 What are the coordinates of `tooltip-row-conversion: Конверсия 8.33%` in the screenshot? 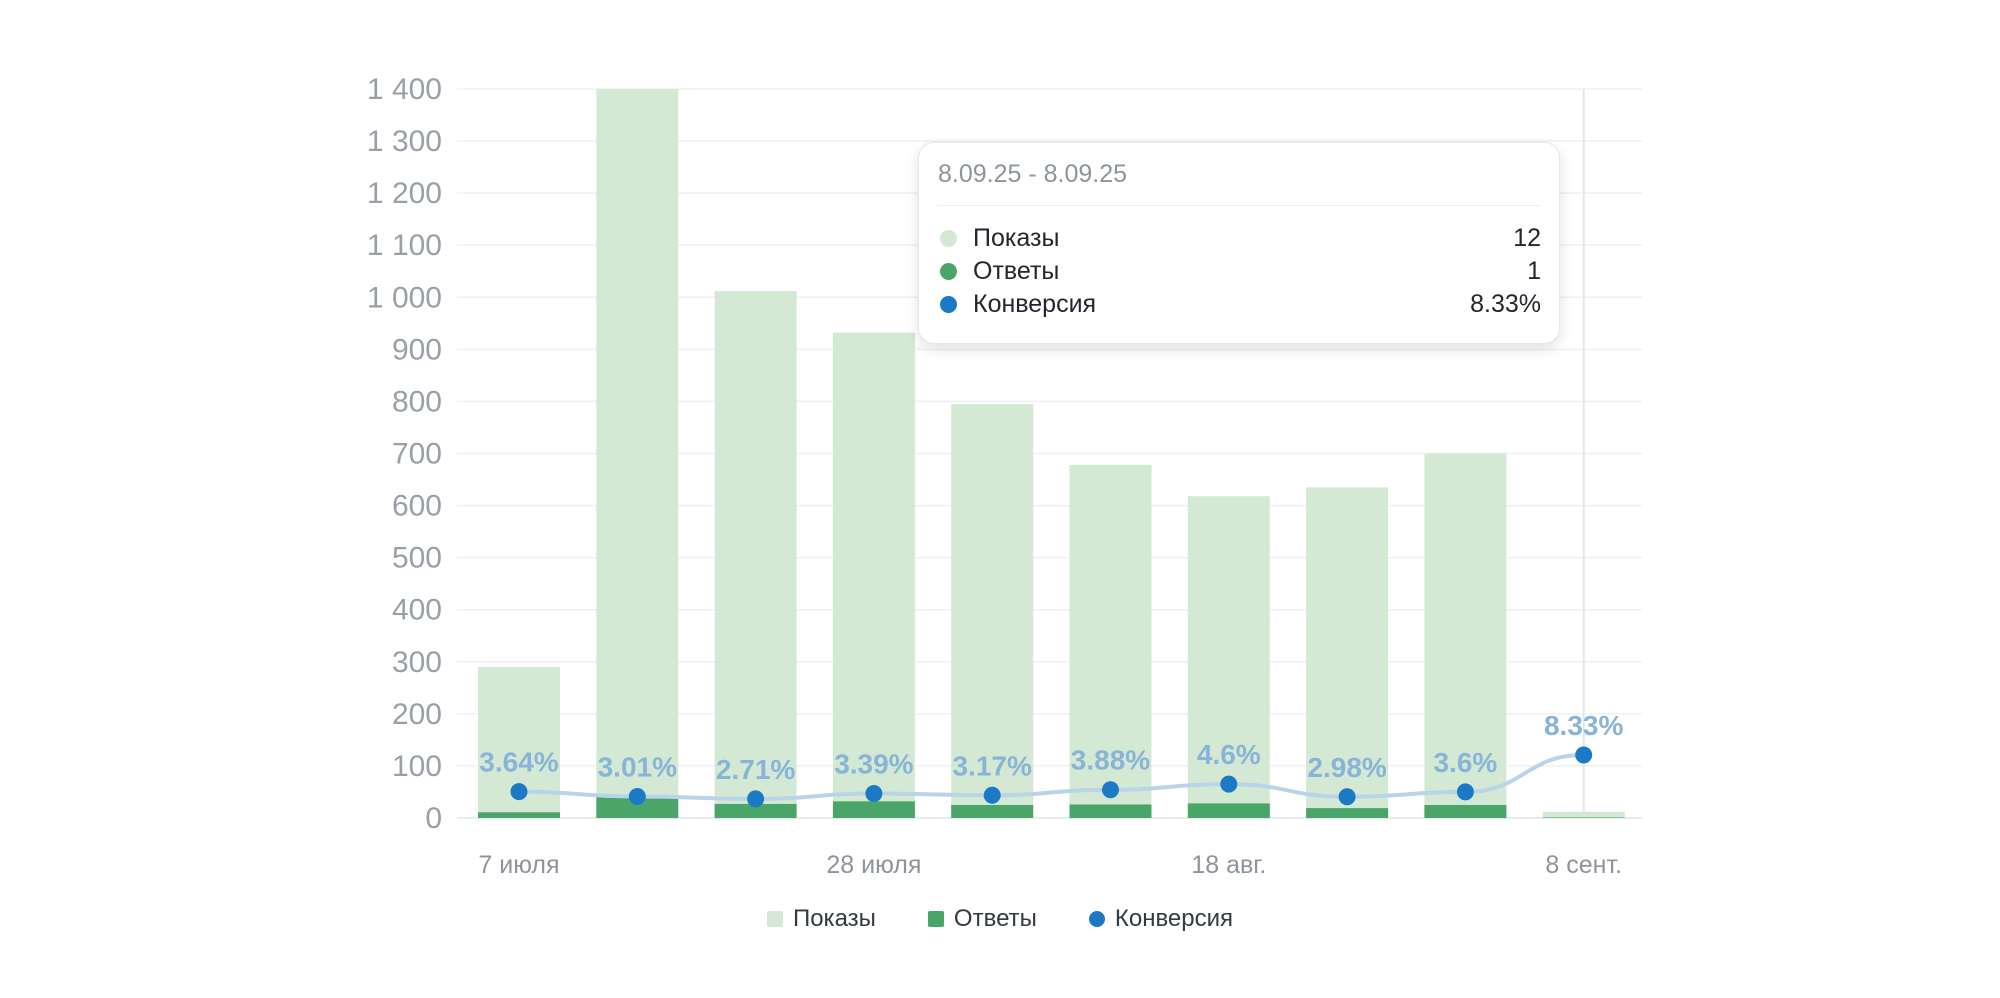 It's located at (1239, 304).